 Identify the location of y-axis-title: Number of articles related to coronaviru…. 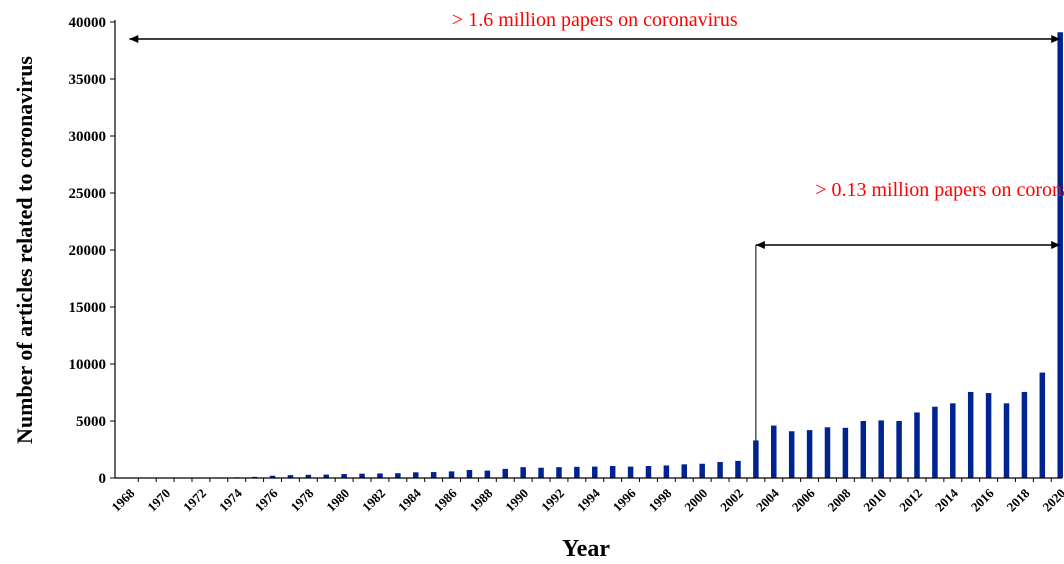
(24, 250).